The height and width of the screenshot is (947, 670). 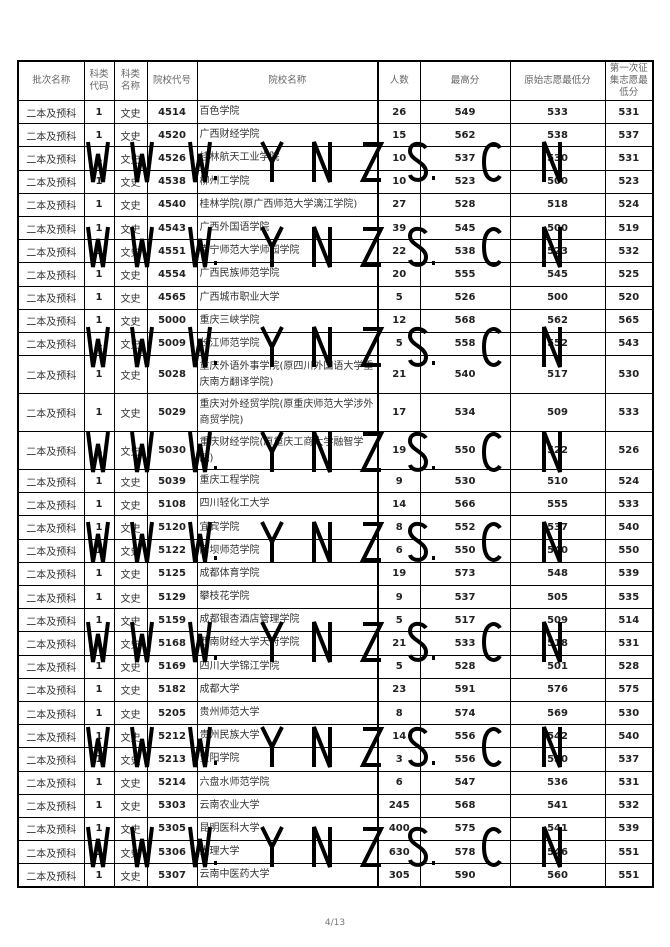 What do you see at coordinates (465, 228) in the screenshot?
I see `cell-highest-score: 545` at bounding box center [465, 228].